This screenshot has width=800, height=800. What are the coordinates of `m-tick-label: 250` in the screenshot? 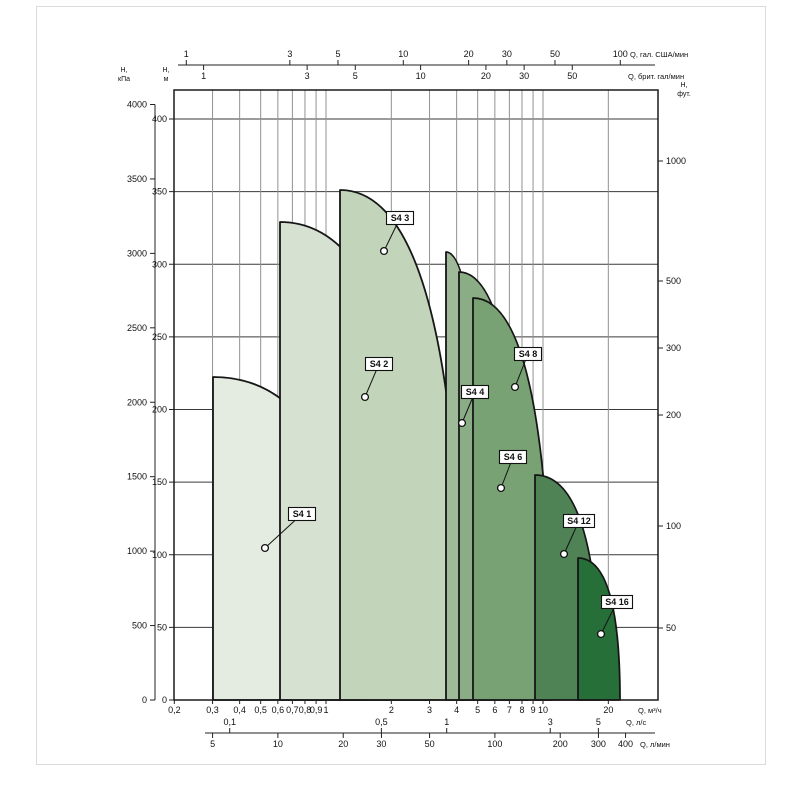 It's located at (159, 337).